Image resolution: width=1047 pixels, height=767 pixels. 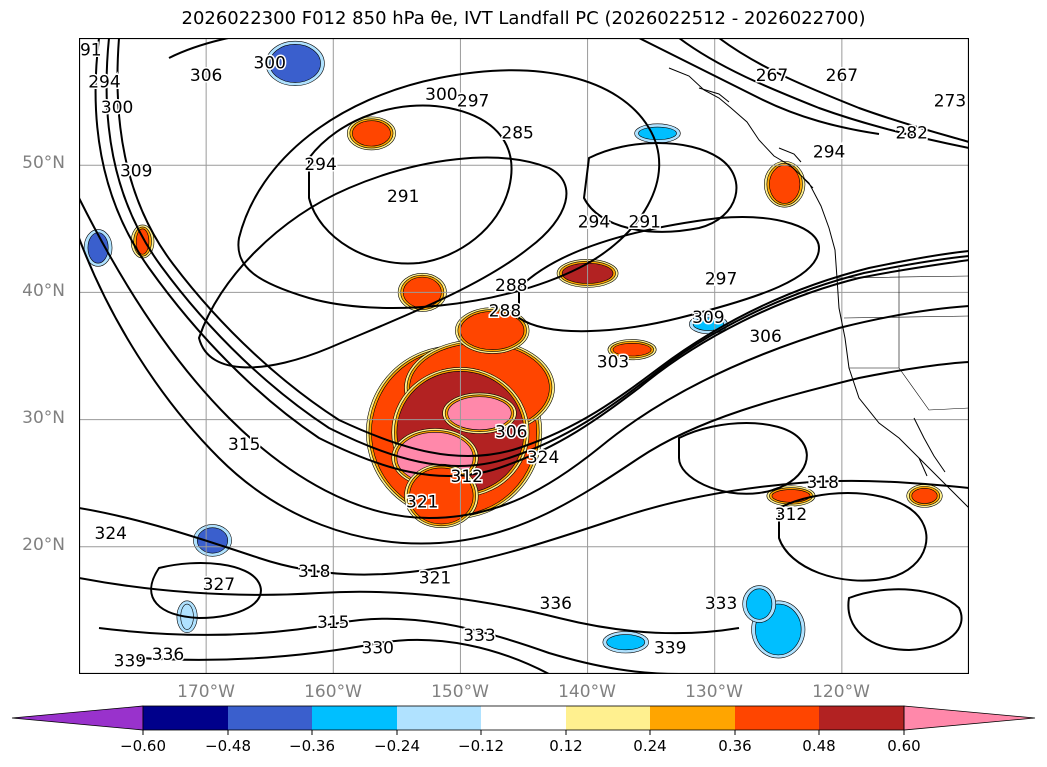 What do you see at coordinates (479, 636) in the screenshot?
I see `contour-label-31: 333` at bounding box center [479, 636].